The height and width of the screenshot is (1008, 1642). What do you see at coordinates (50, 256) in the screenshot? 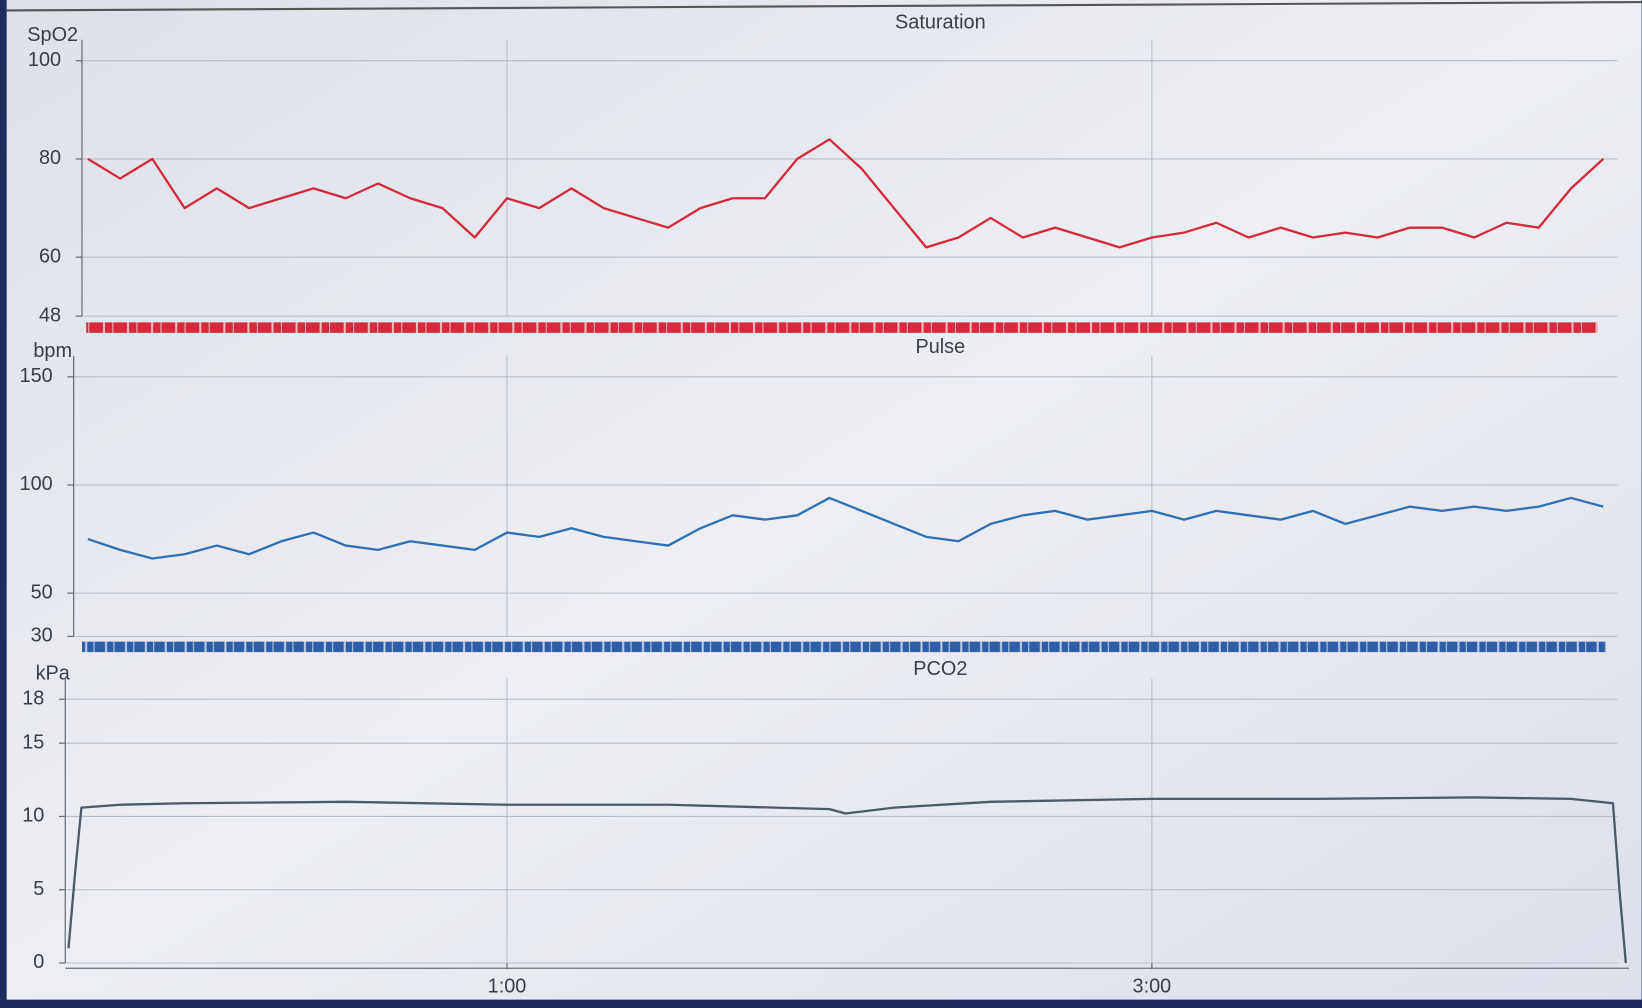
I see `y-tick-label: 60` at bounding box center [50, 256].